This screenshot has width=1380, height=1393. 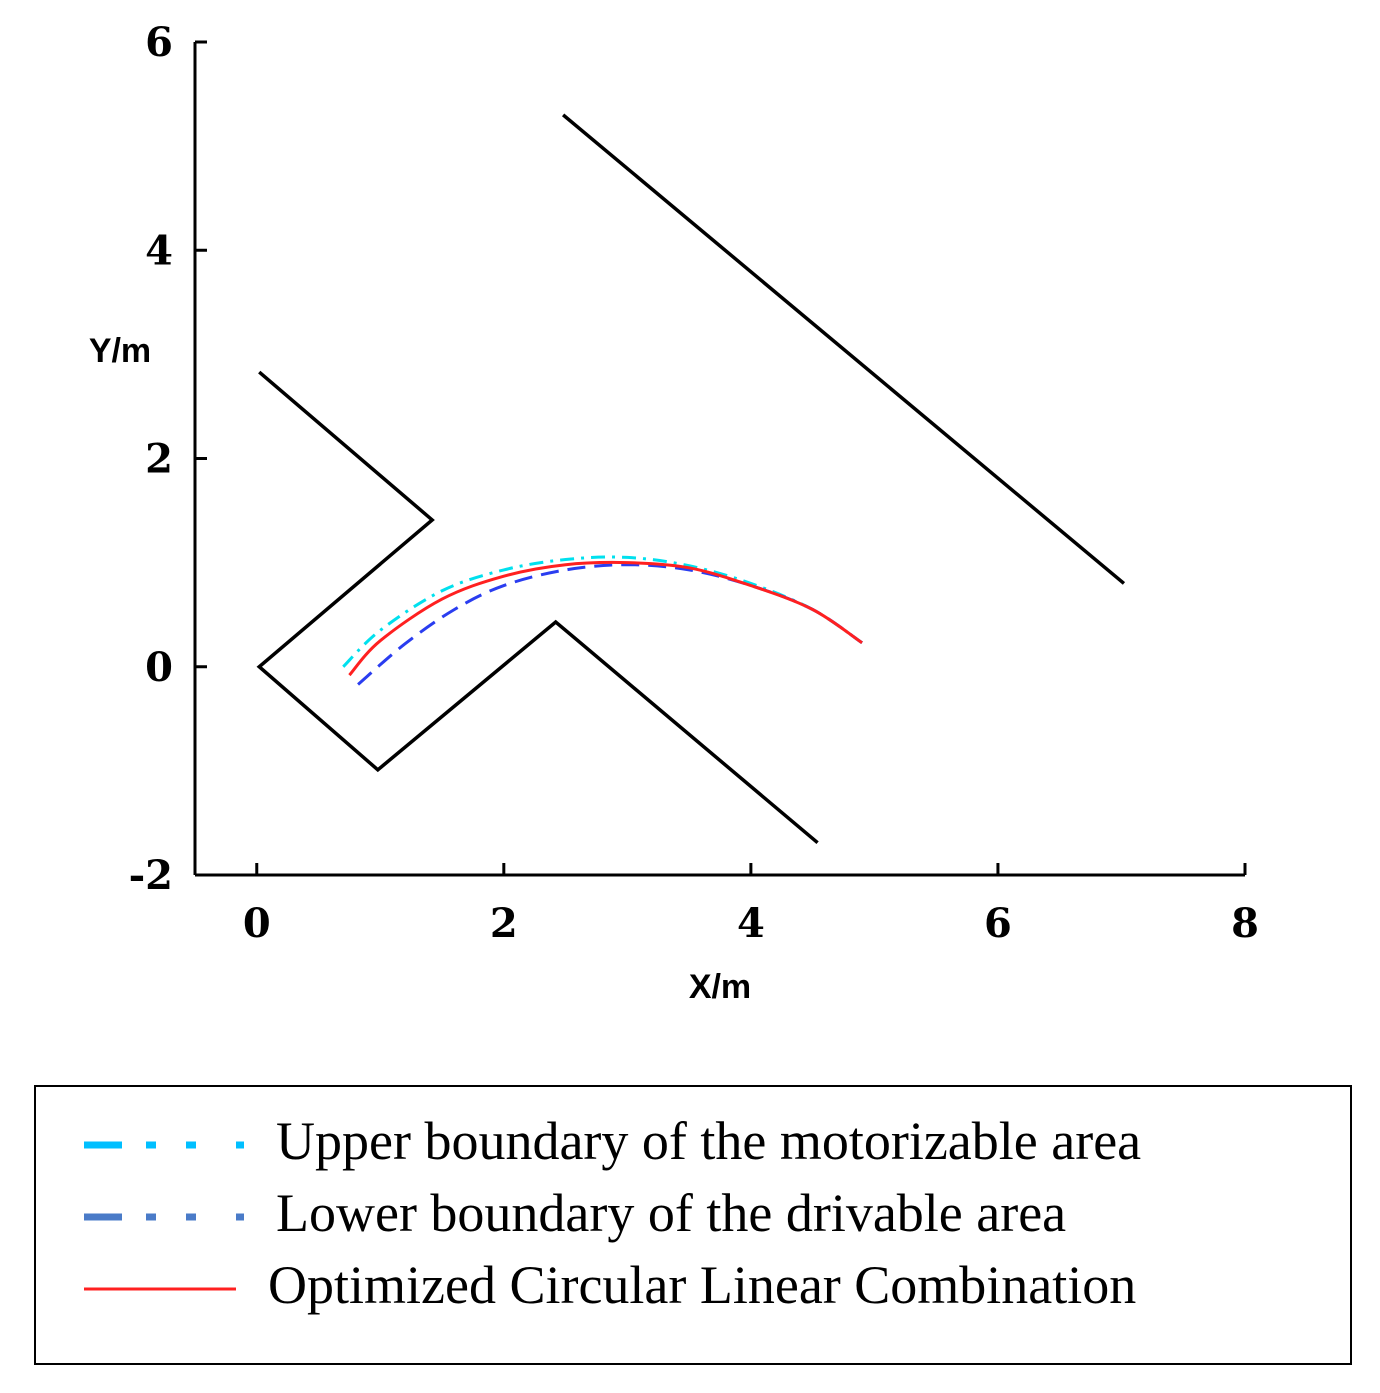 What do you see at coordinates (159, 667) in the screenshot?
I see `y-tick-label: 0` at bounding box center [159, 667].